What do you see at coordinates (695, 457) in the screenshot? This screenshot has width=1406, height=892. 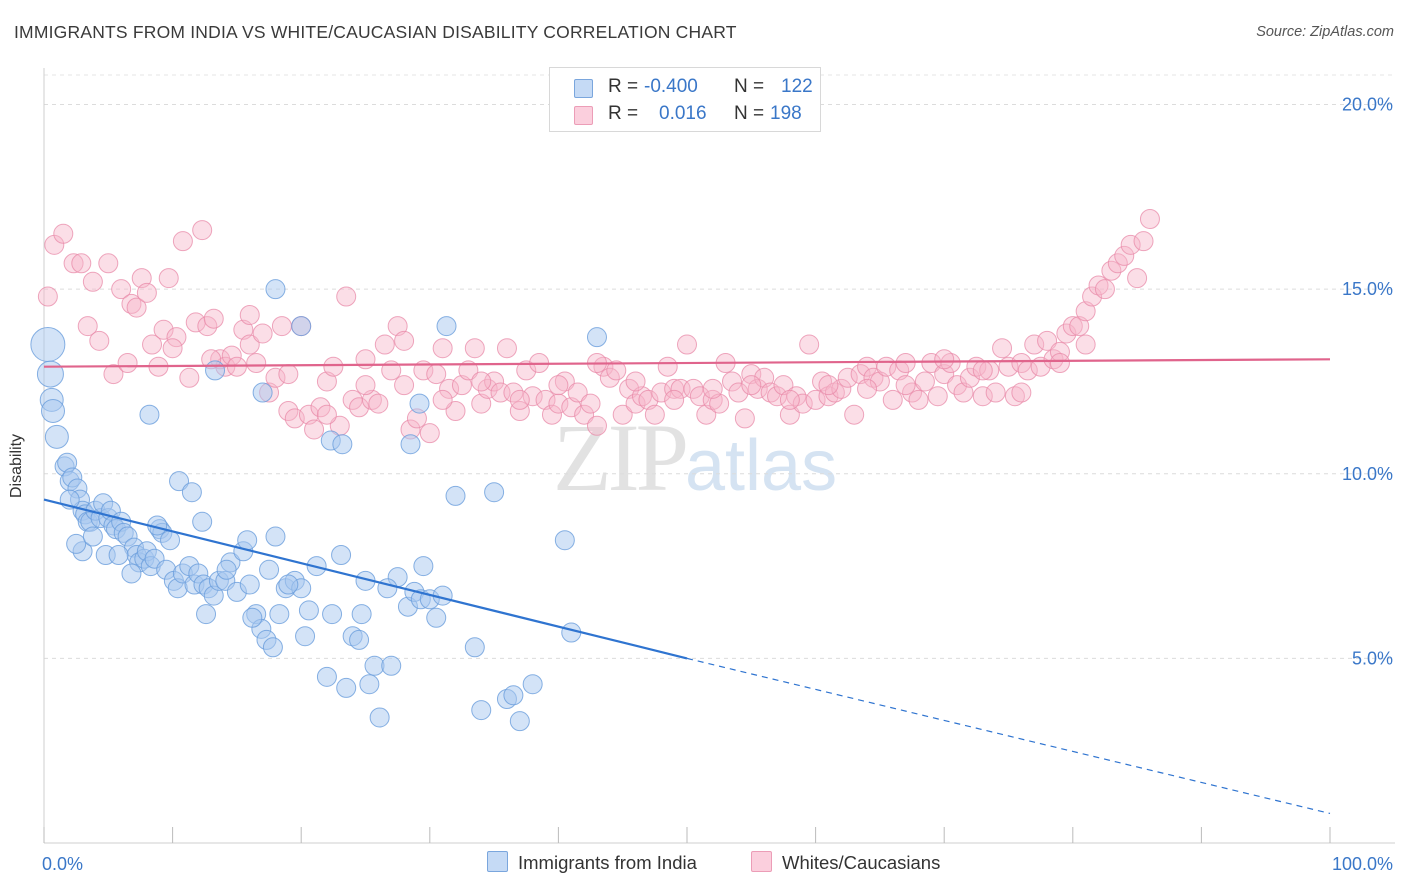 I see `watermark: ZIPatlas` at bounding box center [695, 457].